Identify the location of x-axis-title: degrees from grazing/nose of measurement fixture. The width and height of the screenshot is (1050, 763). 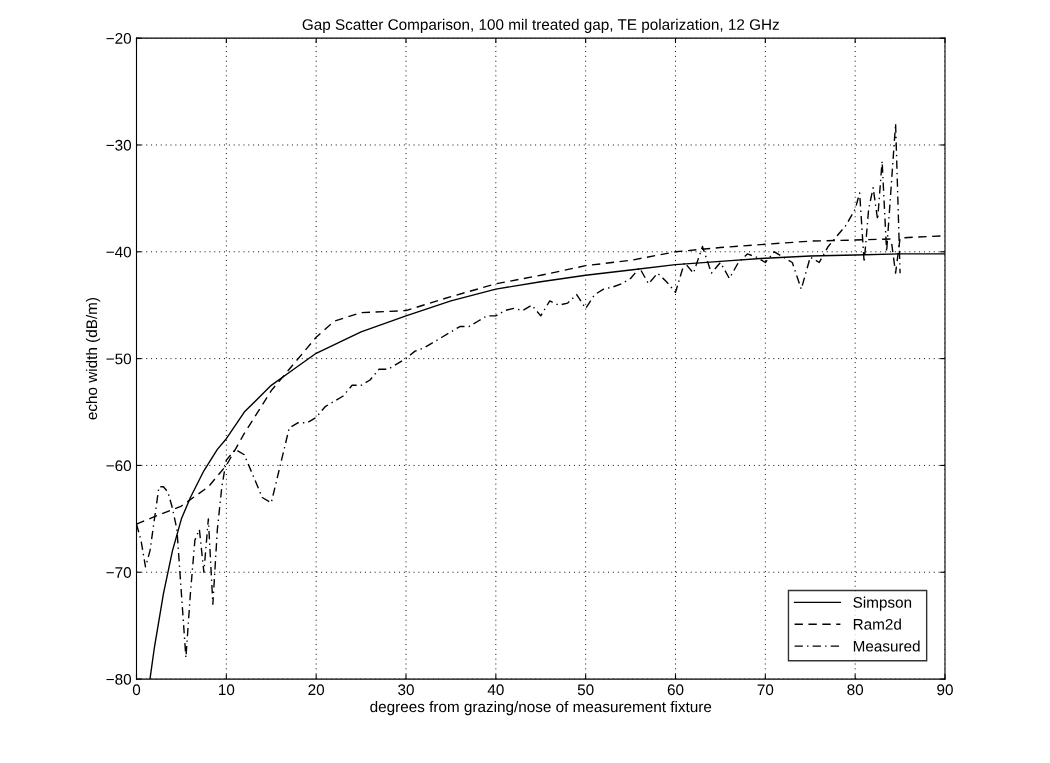
(541, 708).